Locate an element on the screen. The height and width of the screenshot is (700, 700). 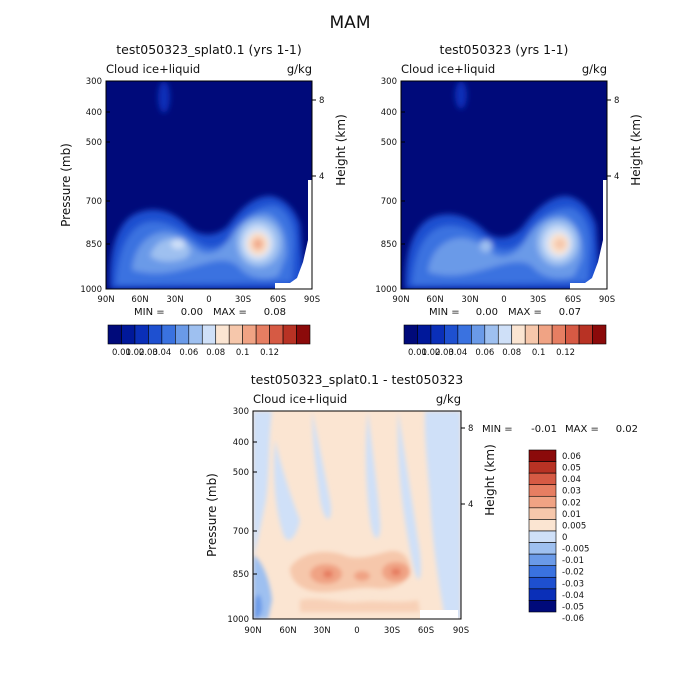
panel-2-colorbar-label: 0.06 is located at coordinates (484, 353).